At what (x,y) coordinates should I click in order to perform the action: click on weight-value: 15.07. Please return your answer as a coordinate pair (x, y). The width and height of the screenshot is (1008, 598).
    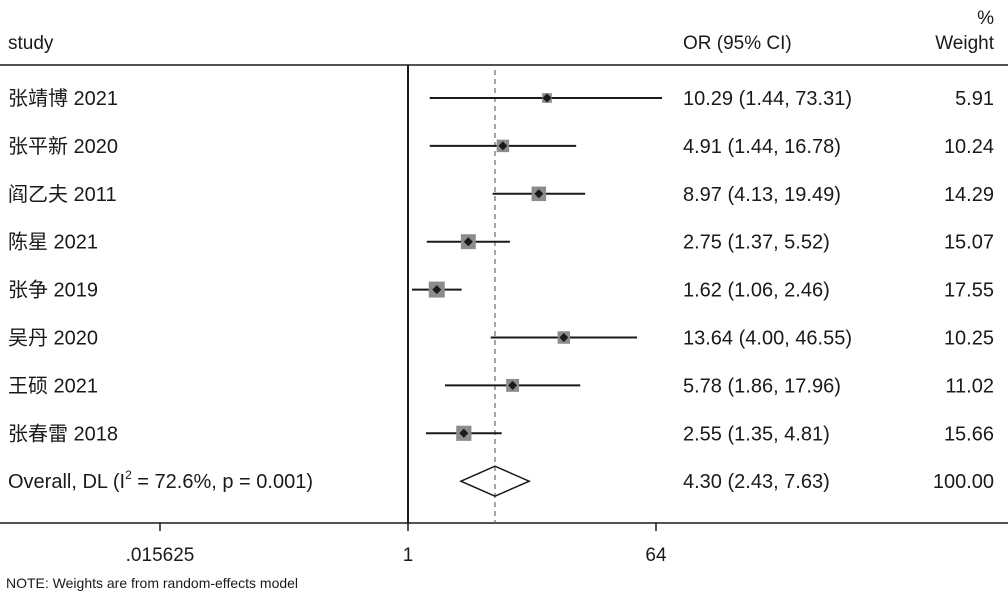
    Looking at the image, I should click on (969, 243).